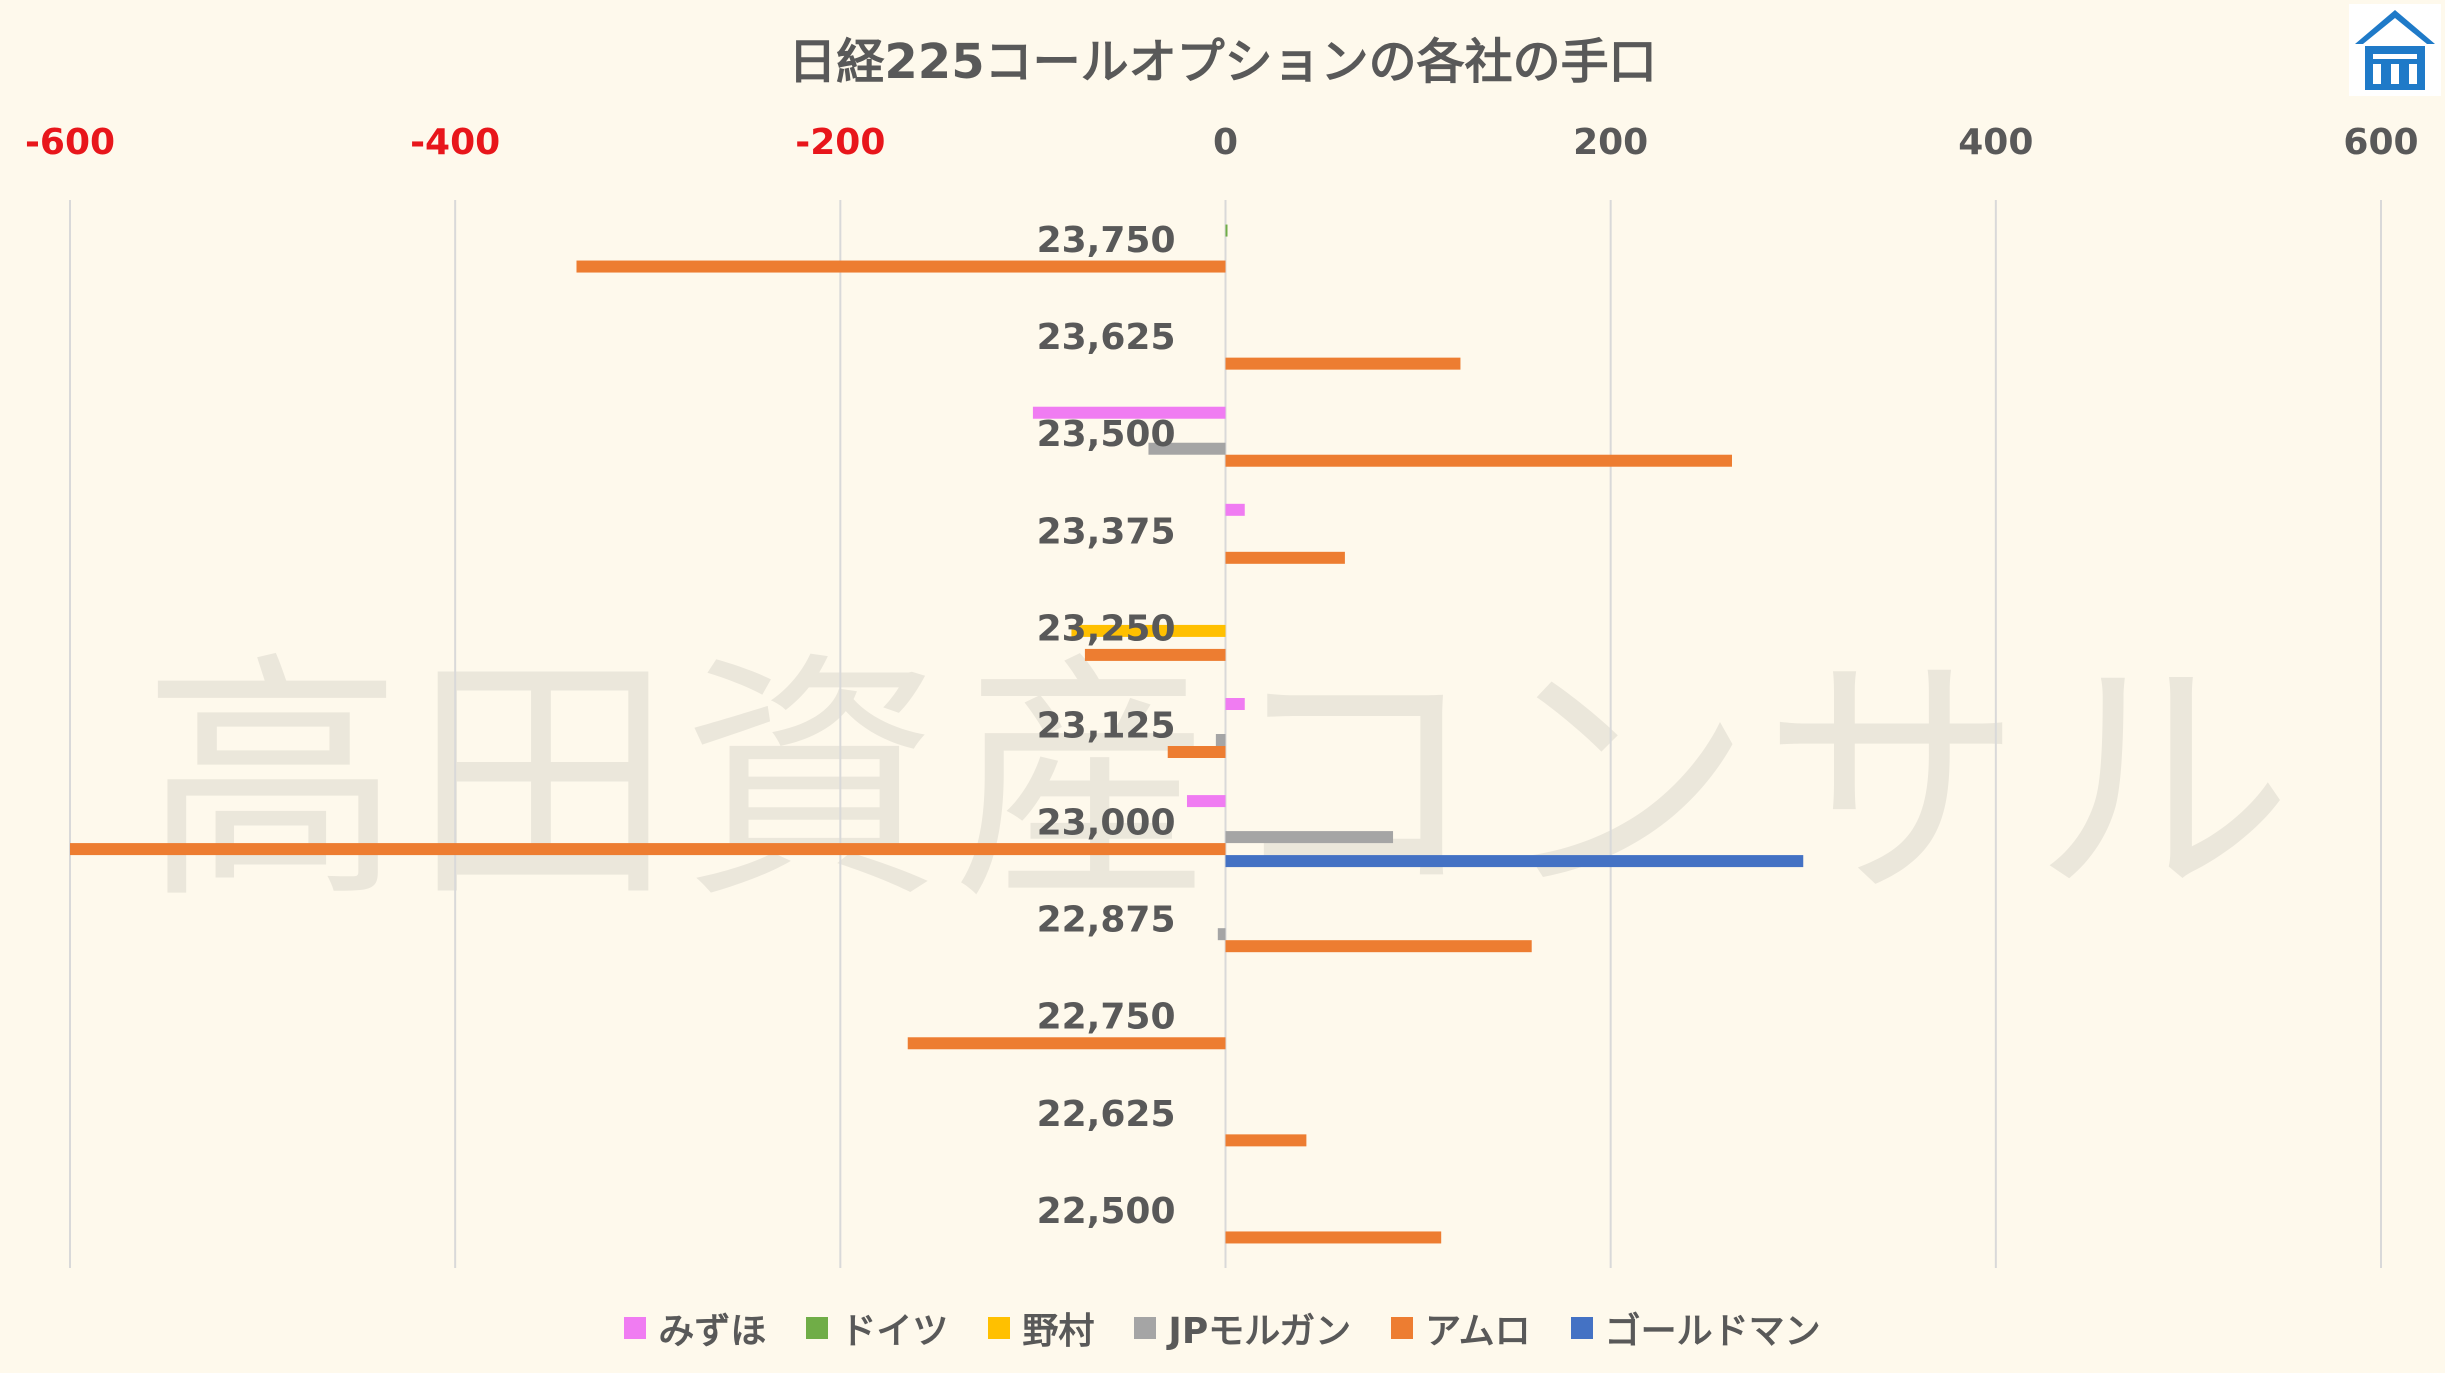  Describe the element at coordinates (1106, 823) in the screenshot. I see `category-label: 23,000` at that location.